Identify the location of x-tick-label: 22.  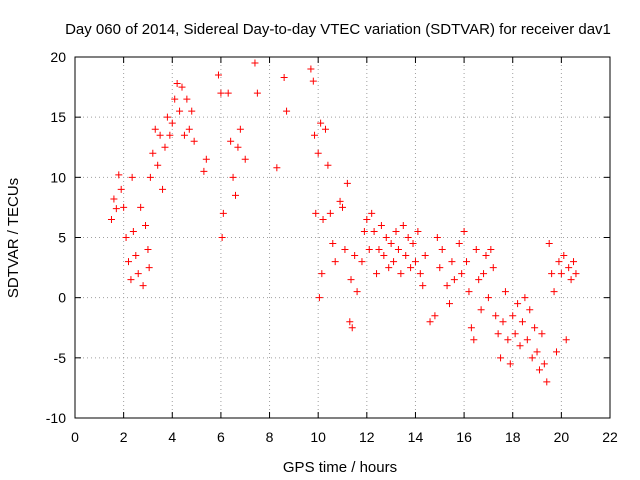
(610, 437).